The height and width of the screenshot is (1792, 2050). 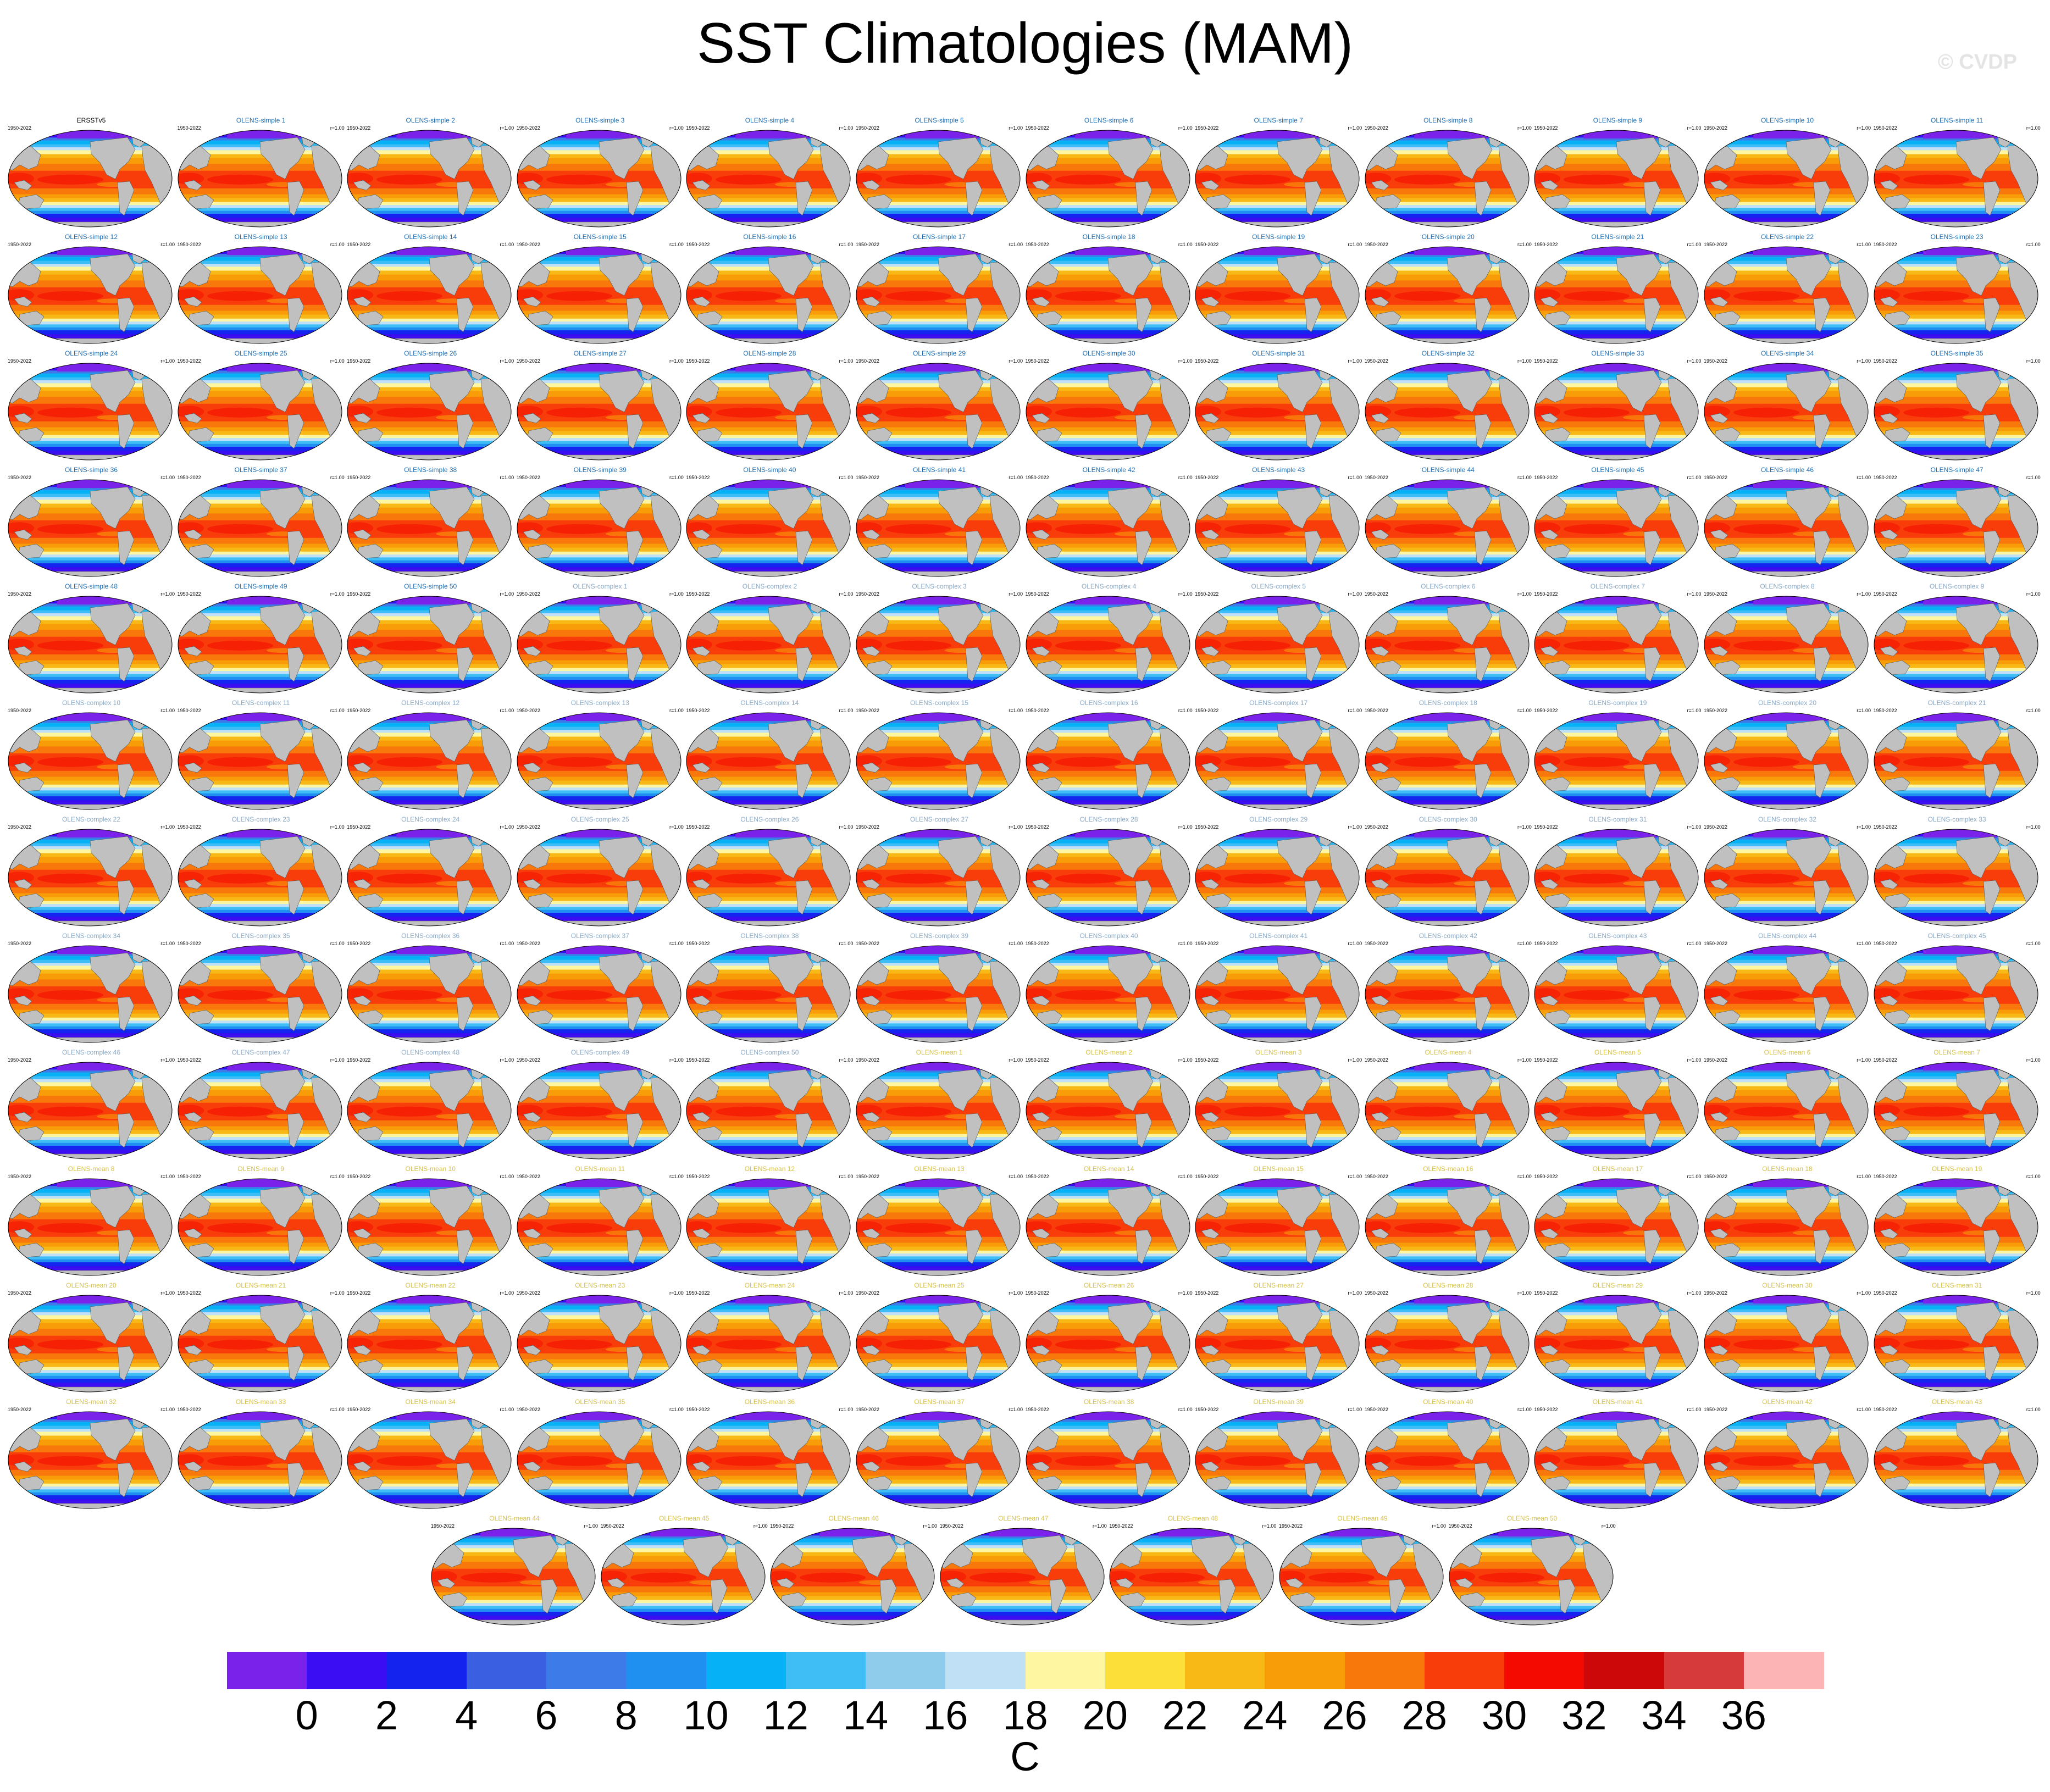 I want to click on map-panel: OLENS-complex 41 1950-2022 r=1.00, so click(x=1279, y=988).